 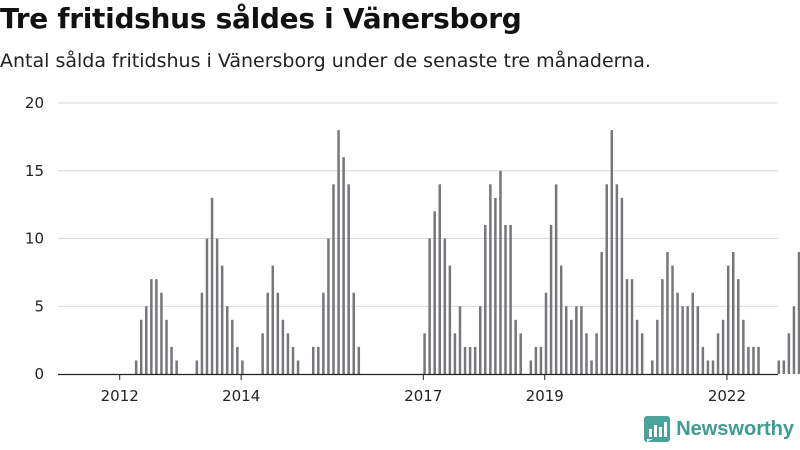 What do you see at coordinates (727, 396) in the screenshot?
I see `x-tick-label: 2022` at bounding box center [727, 396].